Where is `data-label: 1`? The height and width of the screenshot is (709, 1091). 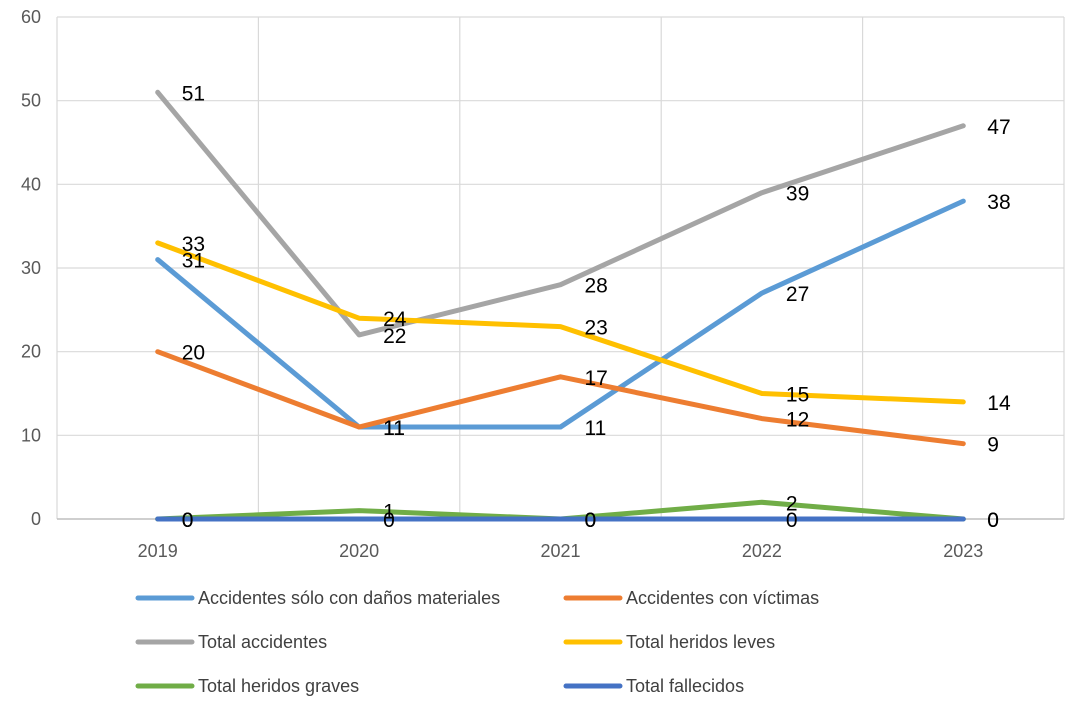
data-label: 1 is located at coordinates (389, 512).